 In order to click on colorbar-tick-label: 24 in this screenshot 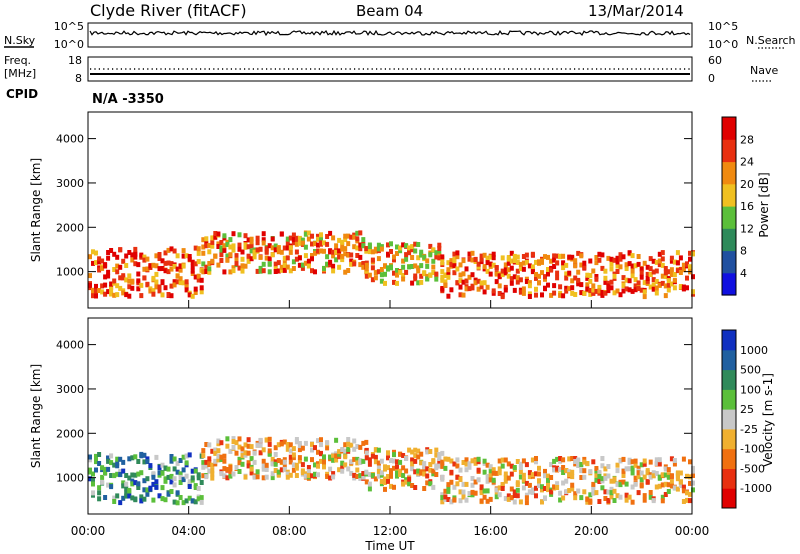, I will do `click(747, 162)`.